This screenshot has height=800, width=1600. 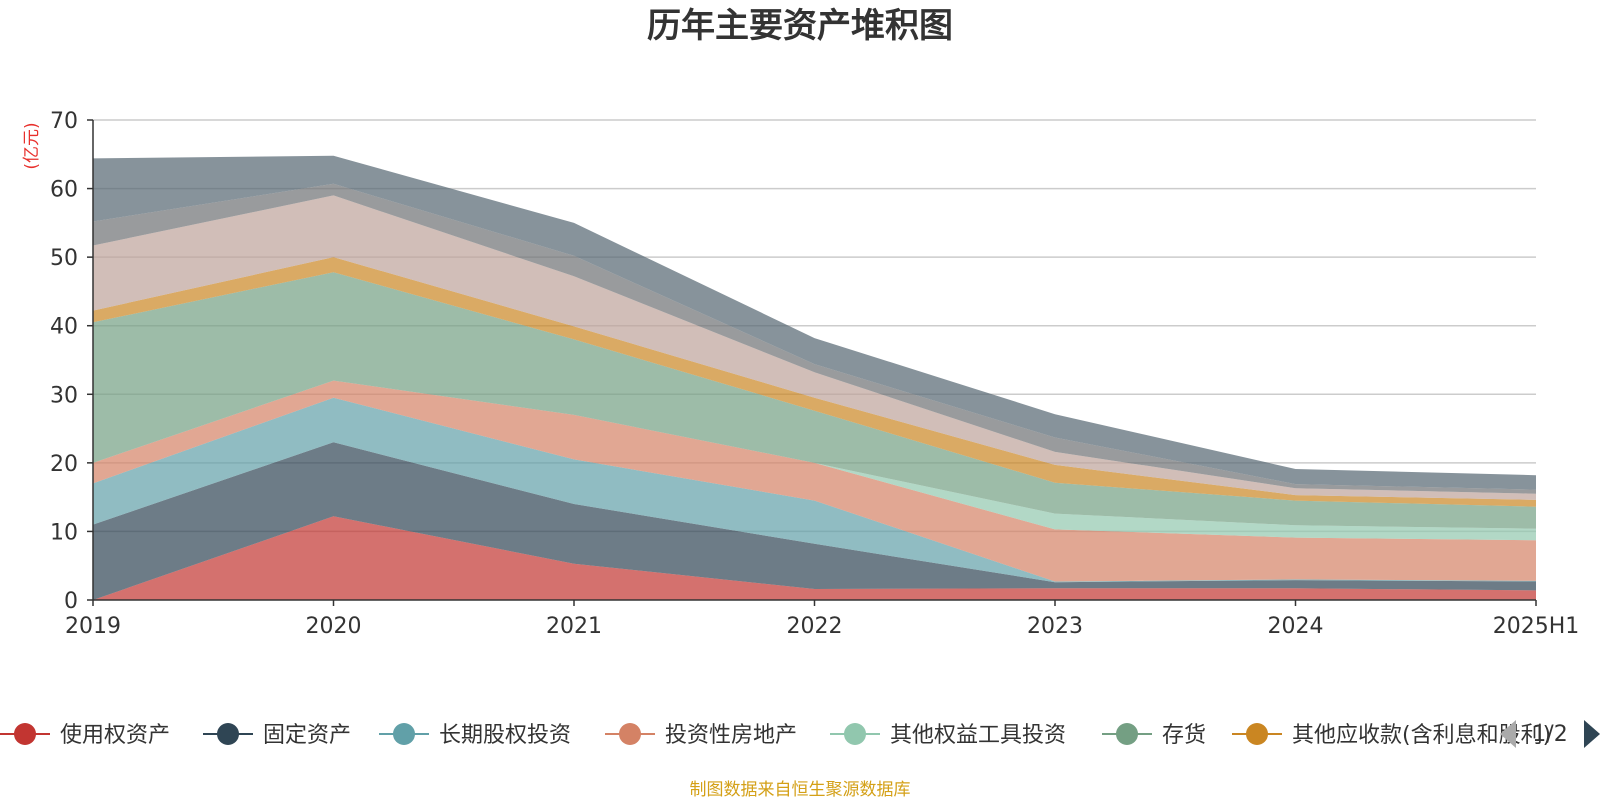 What do you see at coordinates (64, 327) in the screenshot?
I see `y-tick-label: 40` at bounding box center [64, 327].